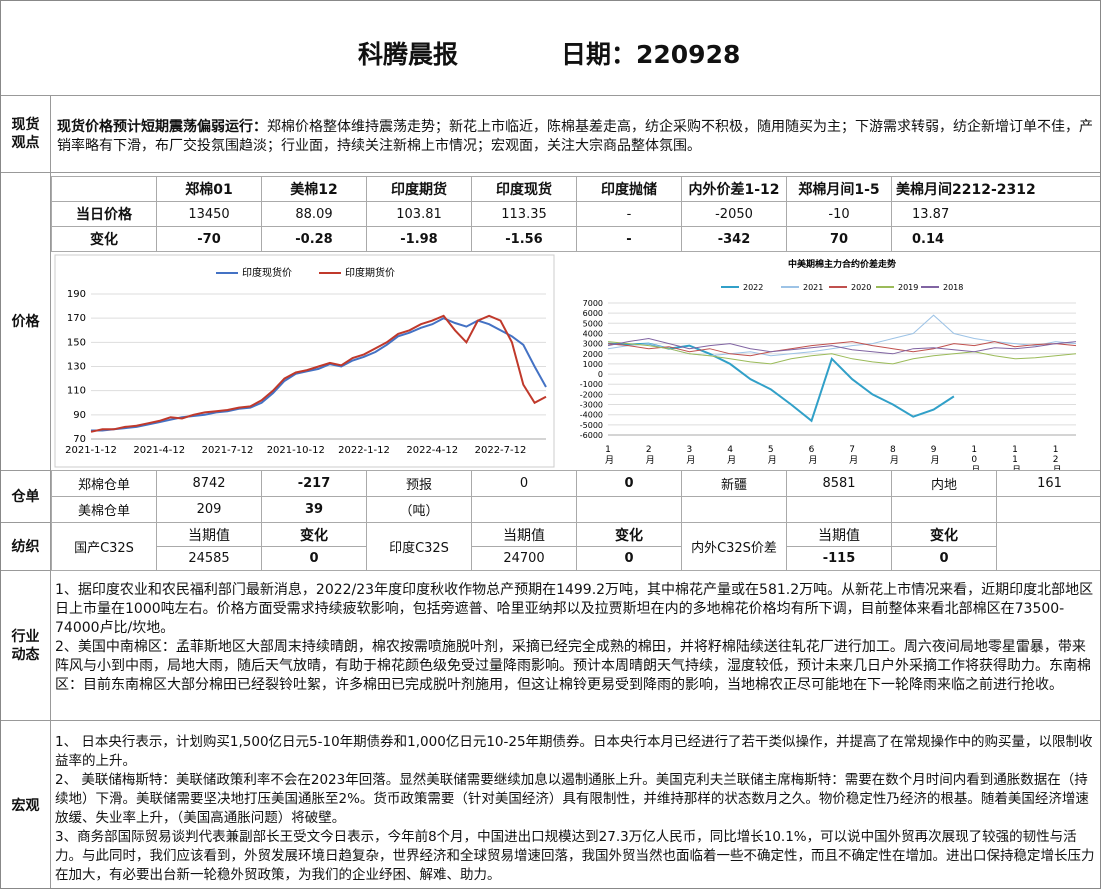 The width and height of the screenshot is (1101, 889). Describe the element at coordinates (689, 455) in the screenshot. I see `x-tick-label: 3月` at that location.